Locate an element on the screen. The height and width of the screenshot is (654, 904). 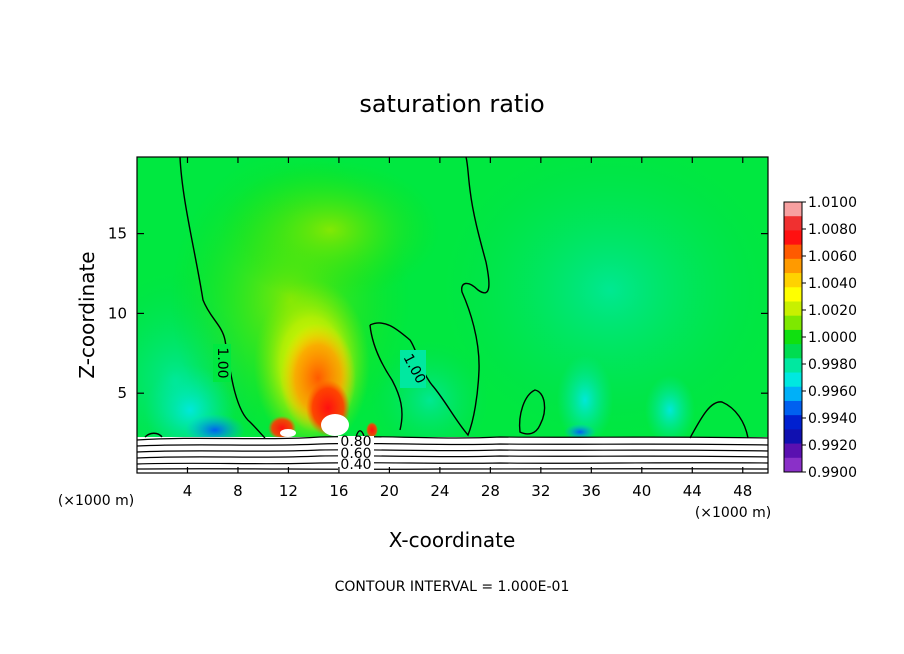
field-lime-upper is located at coordinates (330, 230).